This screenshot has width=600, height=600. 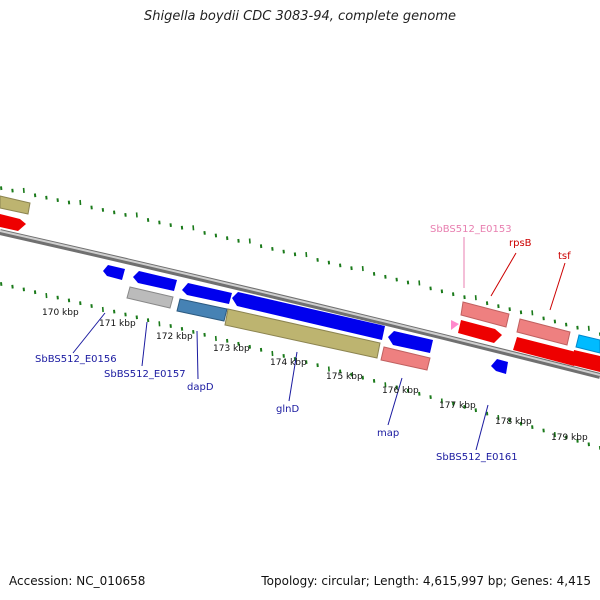 What do you see at coordinates (513, 422) in the screenshot?
I see `tick-label: 178 kbp` at bounding box center [513, 422].